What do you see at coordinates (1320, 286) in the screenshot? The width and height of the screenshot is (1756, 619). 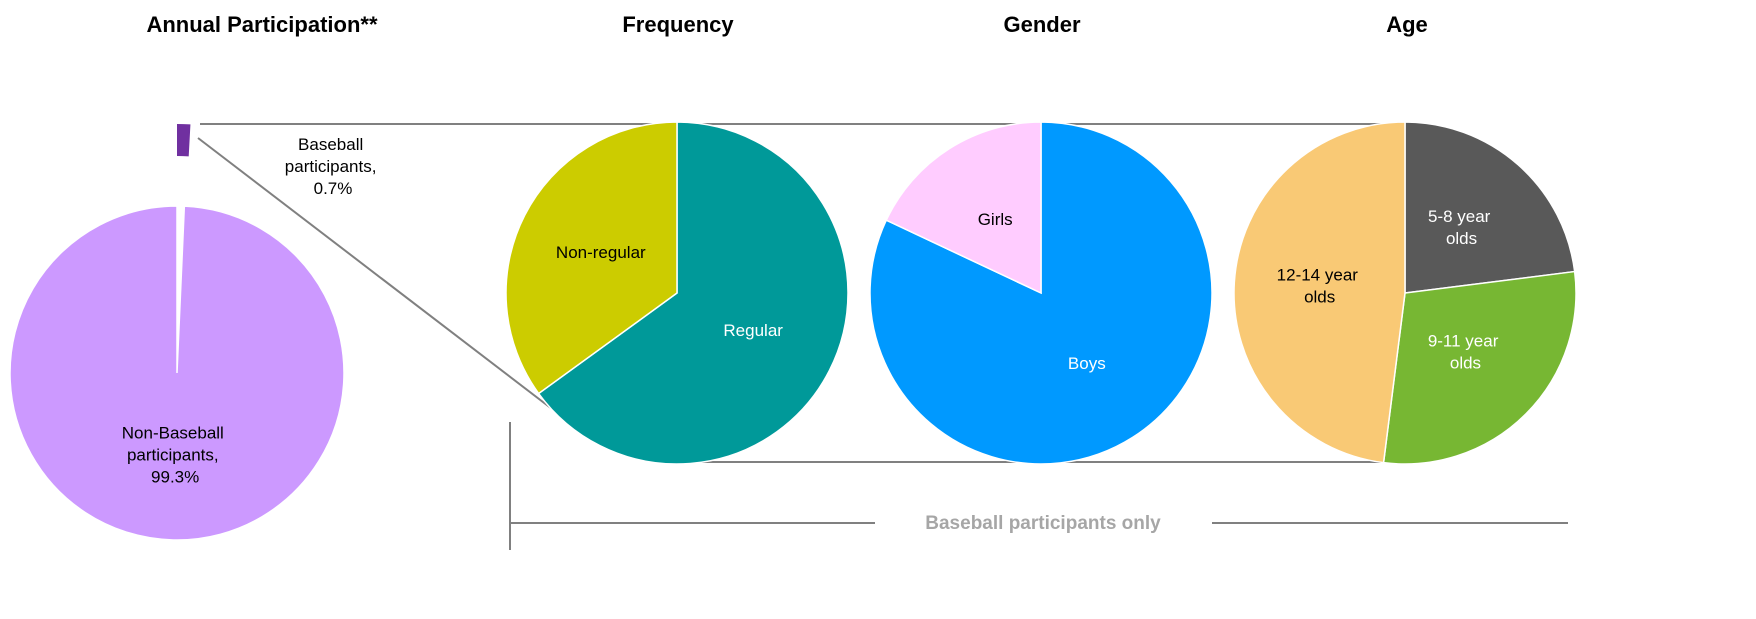 I see `slice-label: 12-14 year olds` at bounding box center [1320, 286].